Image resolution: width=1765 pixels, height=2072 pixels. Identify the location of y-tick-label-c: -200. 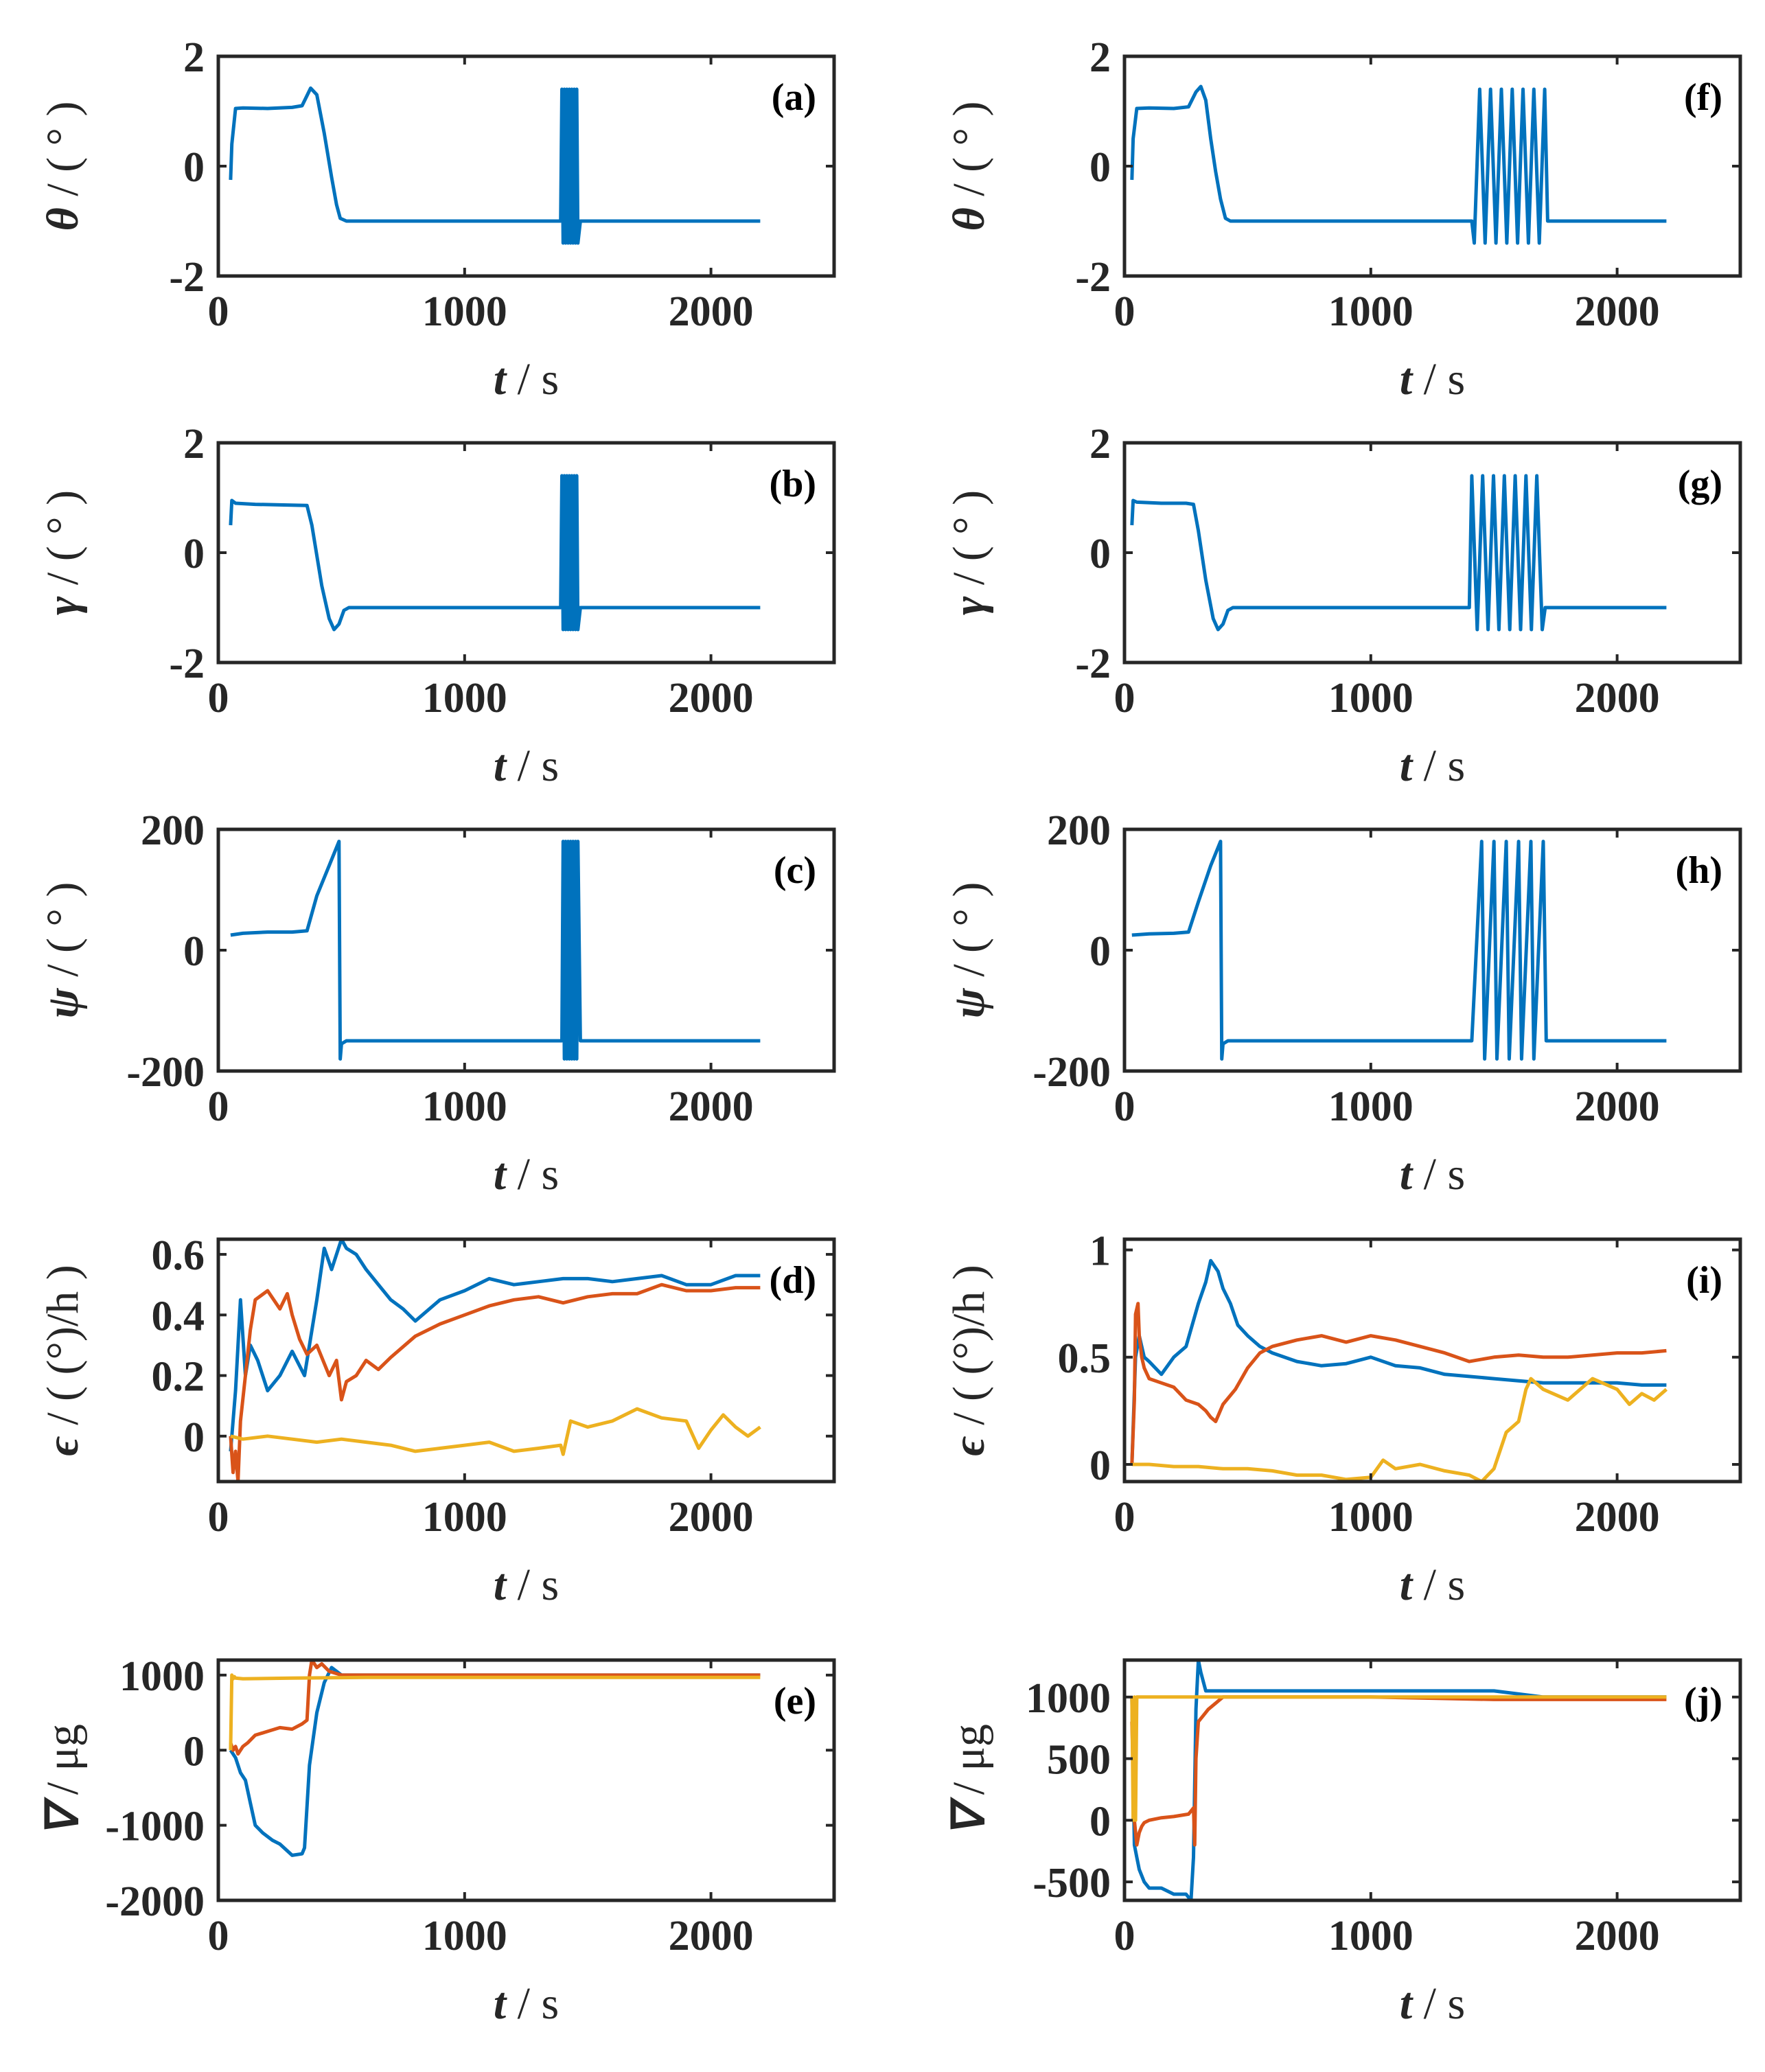
(165, 1072).